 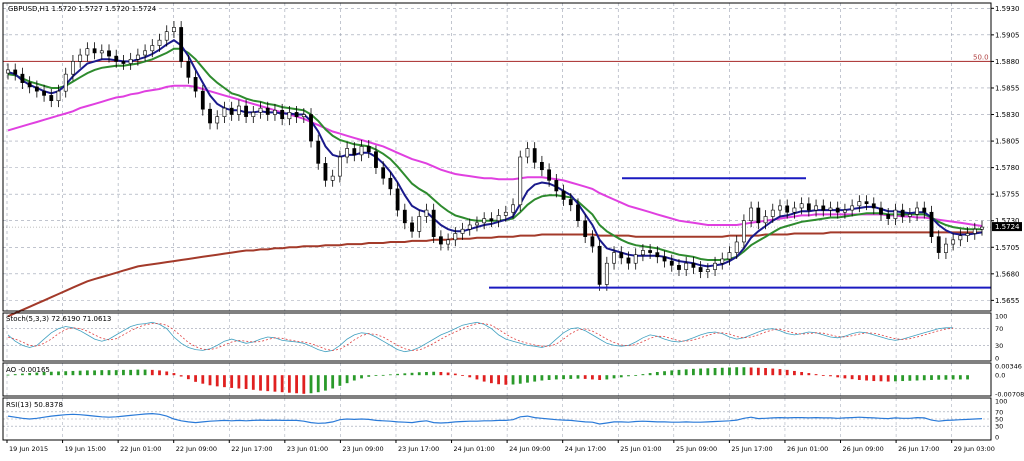 I want to click on time-tick-label: 23 Jun 09:00, so click(x=362, y=449).